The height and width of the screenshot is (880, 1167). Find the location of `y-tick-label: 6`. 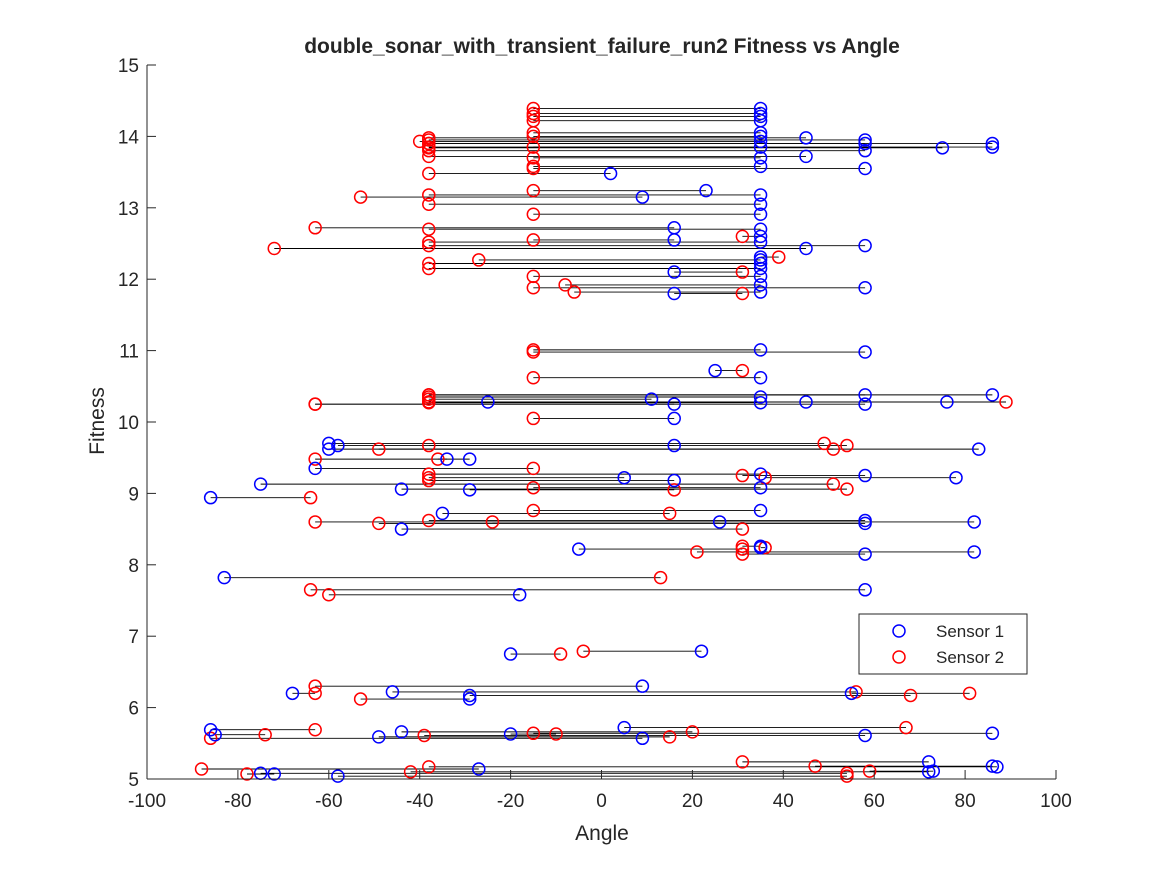

y-tick-label: 6 is located at coordinates (133, 709).